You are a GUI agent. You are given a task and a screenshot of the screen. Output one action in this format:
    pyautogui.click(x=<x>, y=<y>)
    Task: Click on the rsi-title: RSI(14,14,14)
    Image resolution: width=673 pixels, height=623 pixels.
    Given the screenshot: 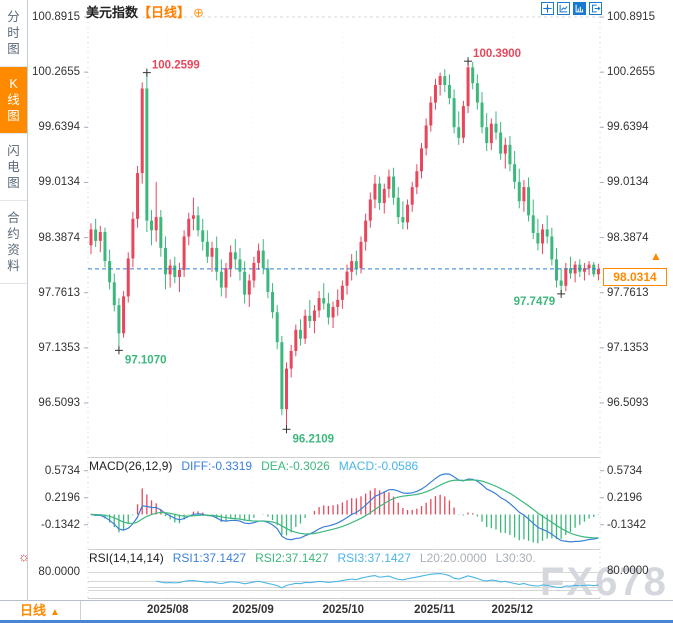 What is the action you would take?
    pyautogui.click(x=126, y=558)
    